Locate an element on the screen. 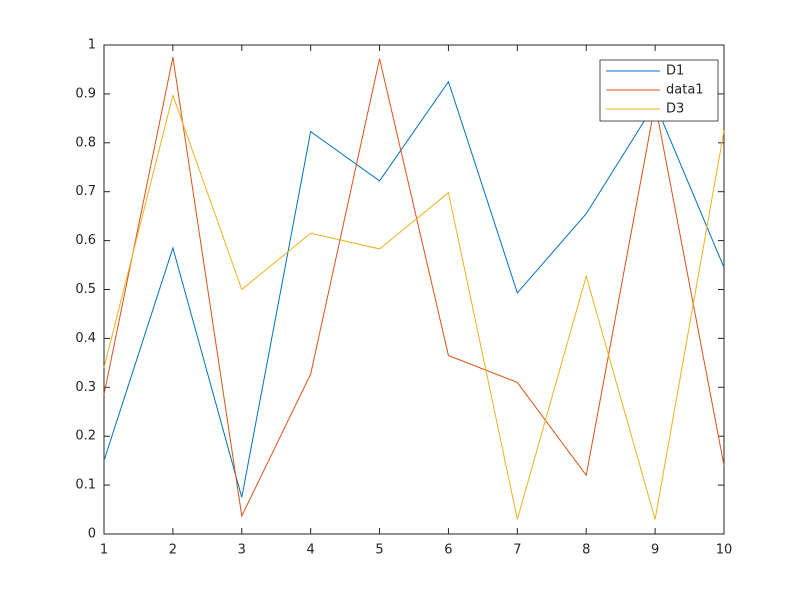  y-tick-label: 0.1 is located at coordinates (85, 485).